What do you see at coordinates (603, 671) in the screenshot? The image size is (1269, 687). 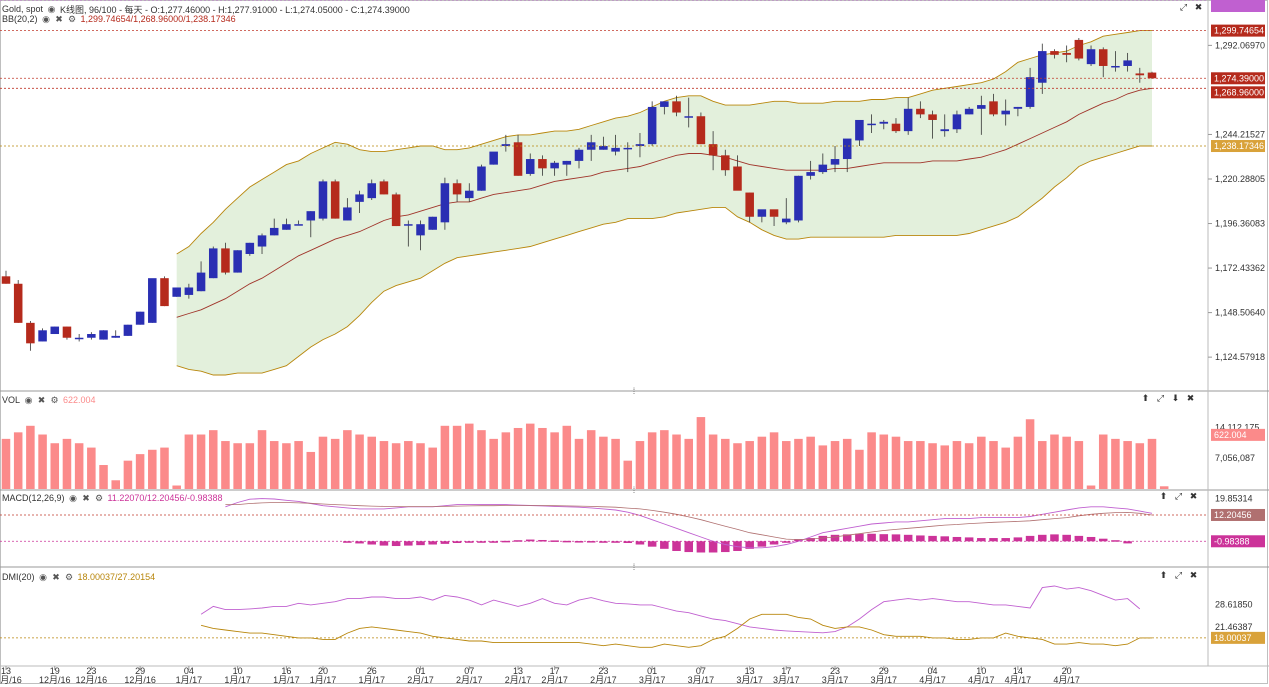 I see `time-tick-day: 23` at bounding box center [603, 671].